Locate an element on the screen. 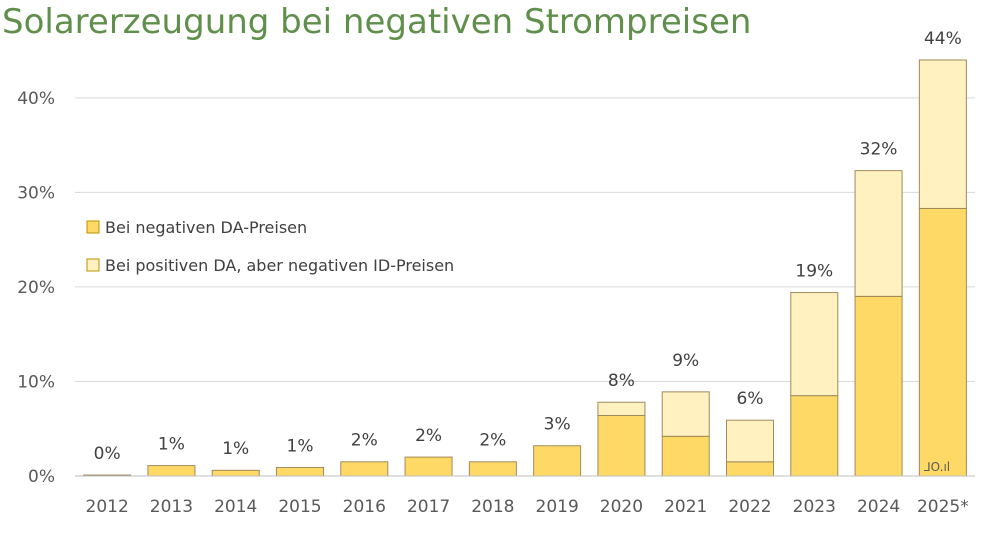 The height and width of the screenshot is (538, 1000). x-tick-label: 2022 is located at coordinates (749, 507).